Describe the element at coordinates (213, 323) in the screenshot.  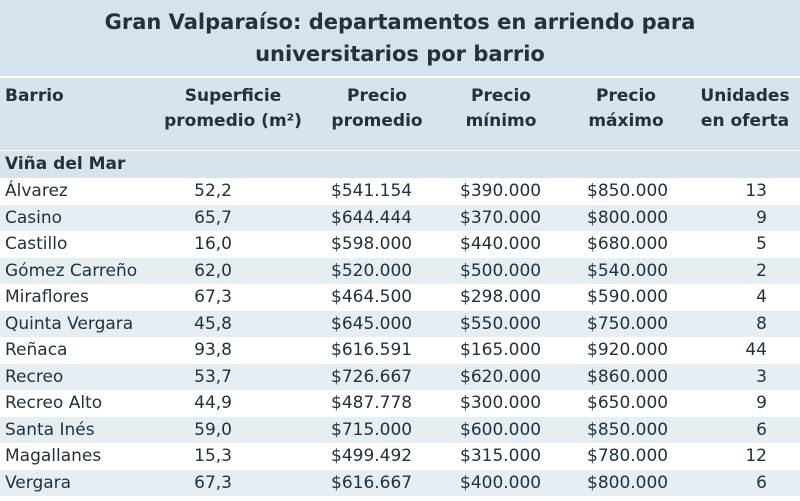
I see `cell-superficie: 45,8` at that location.